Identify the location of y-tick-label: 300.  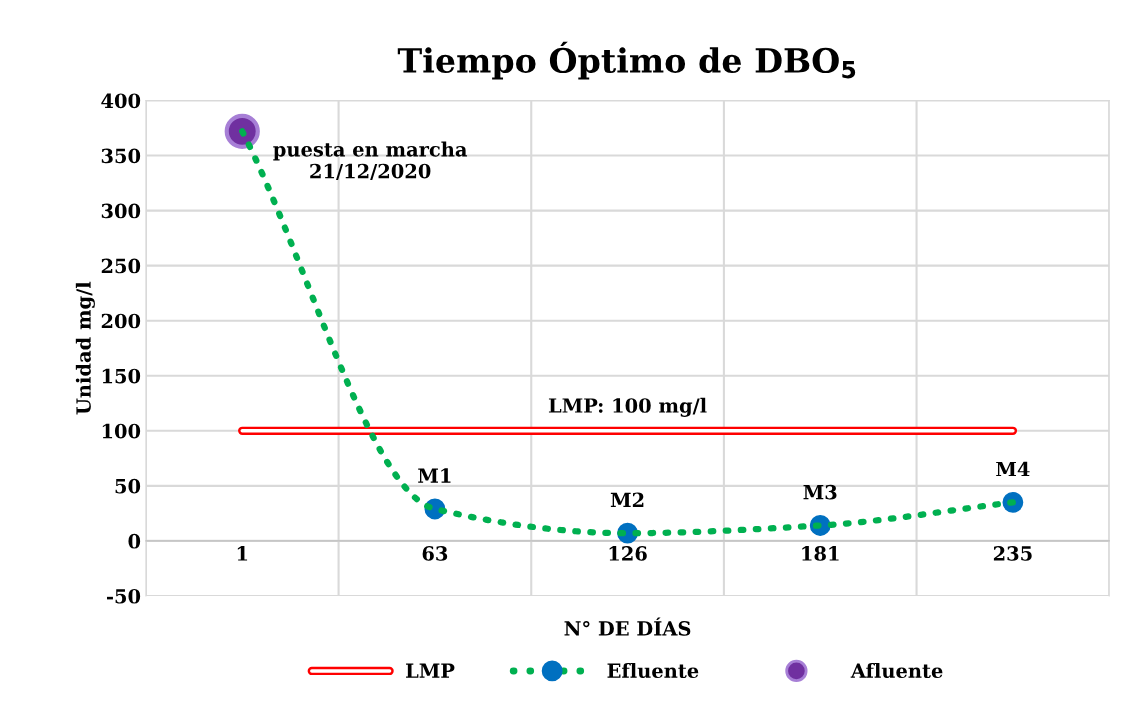
(121, 211).